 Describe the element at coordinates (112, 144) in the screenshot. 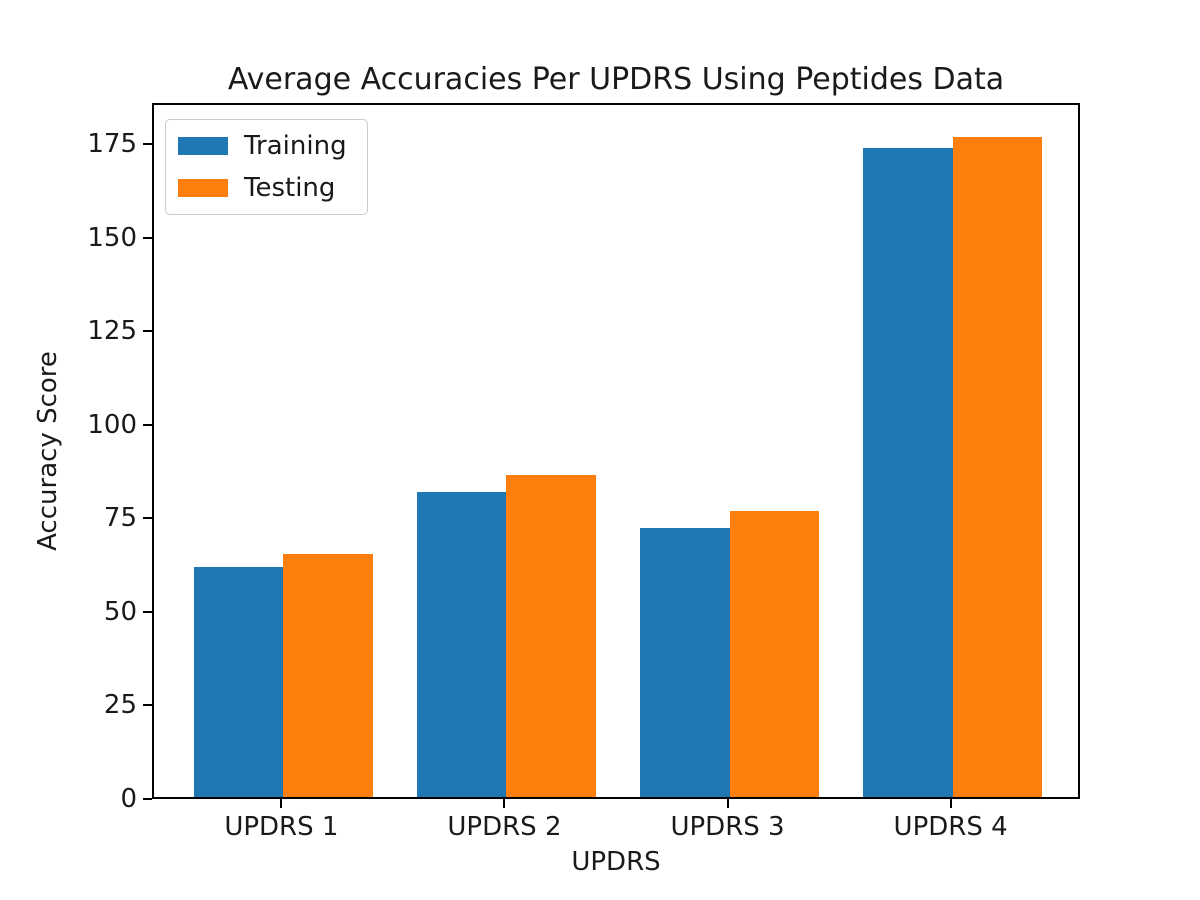

I see `y-tick-label: 175` at that location.